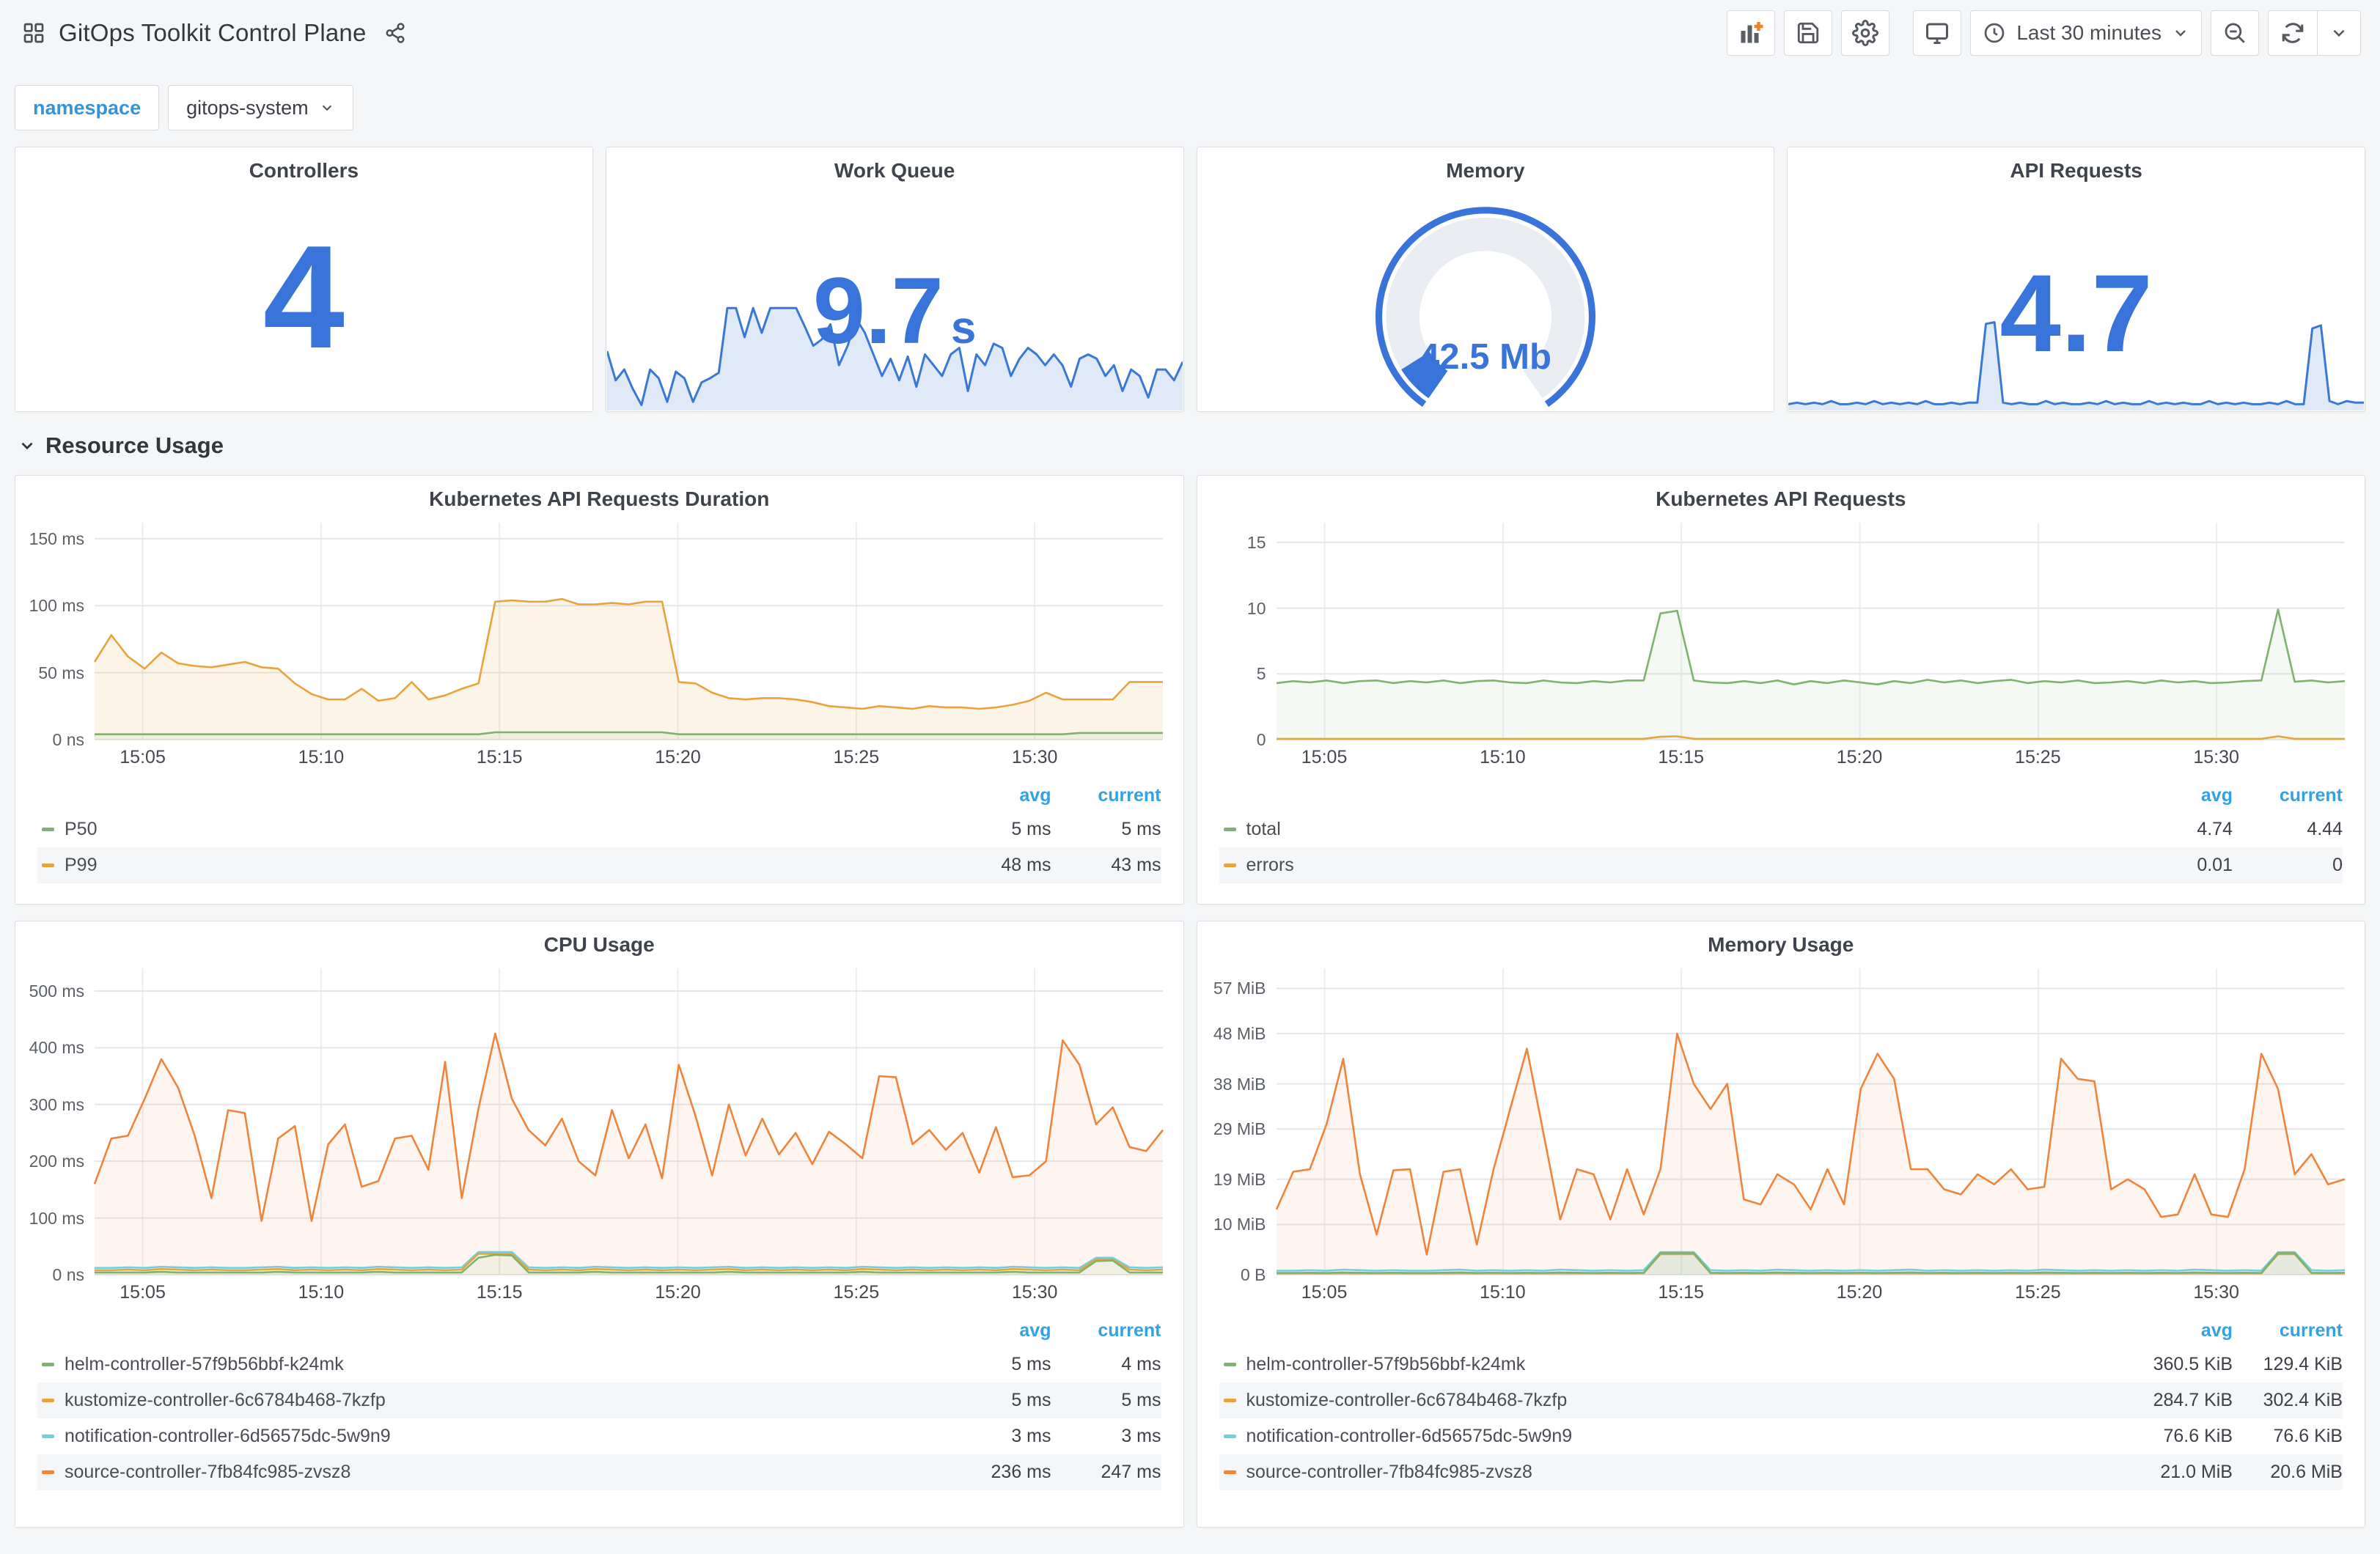 This screenshot has height=1554, width=2380. Describe the element at coordinates (599, 1364) in the screenshot. I see `legend-row: helm-controller-57f9b56bbf-k24mk 5 ms 4 ms` at that location.